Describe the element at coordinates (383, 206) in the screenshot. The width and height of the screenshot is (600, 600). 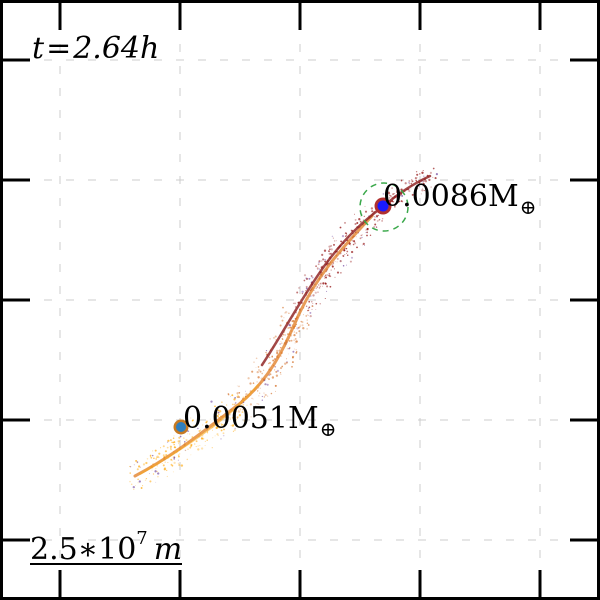
I see `clump-large-core` at that location.